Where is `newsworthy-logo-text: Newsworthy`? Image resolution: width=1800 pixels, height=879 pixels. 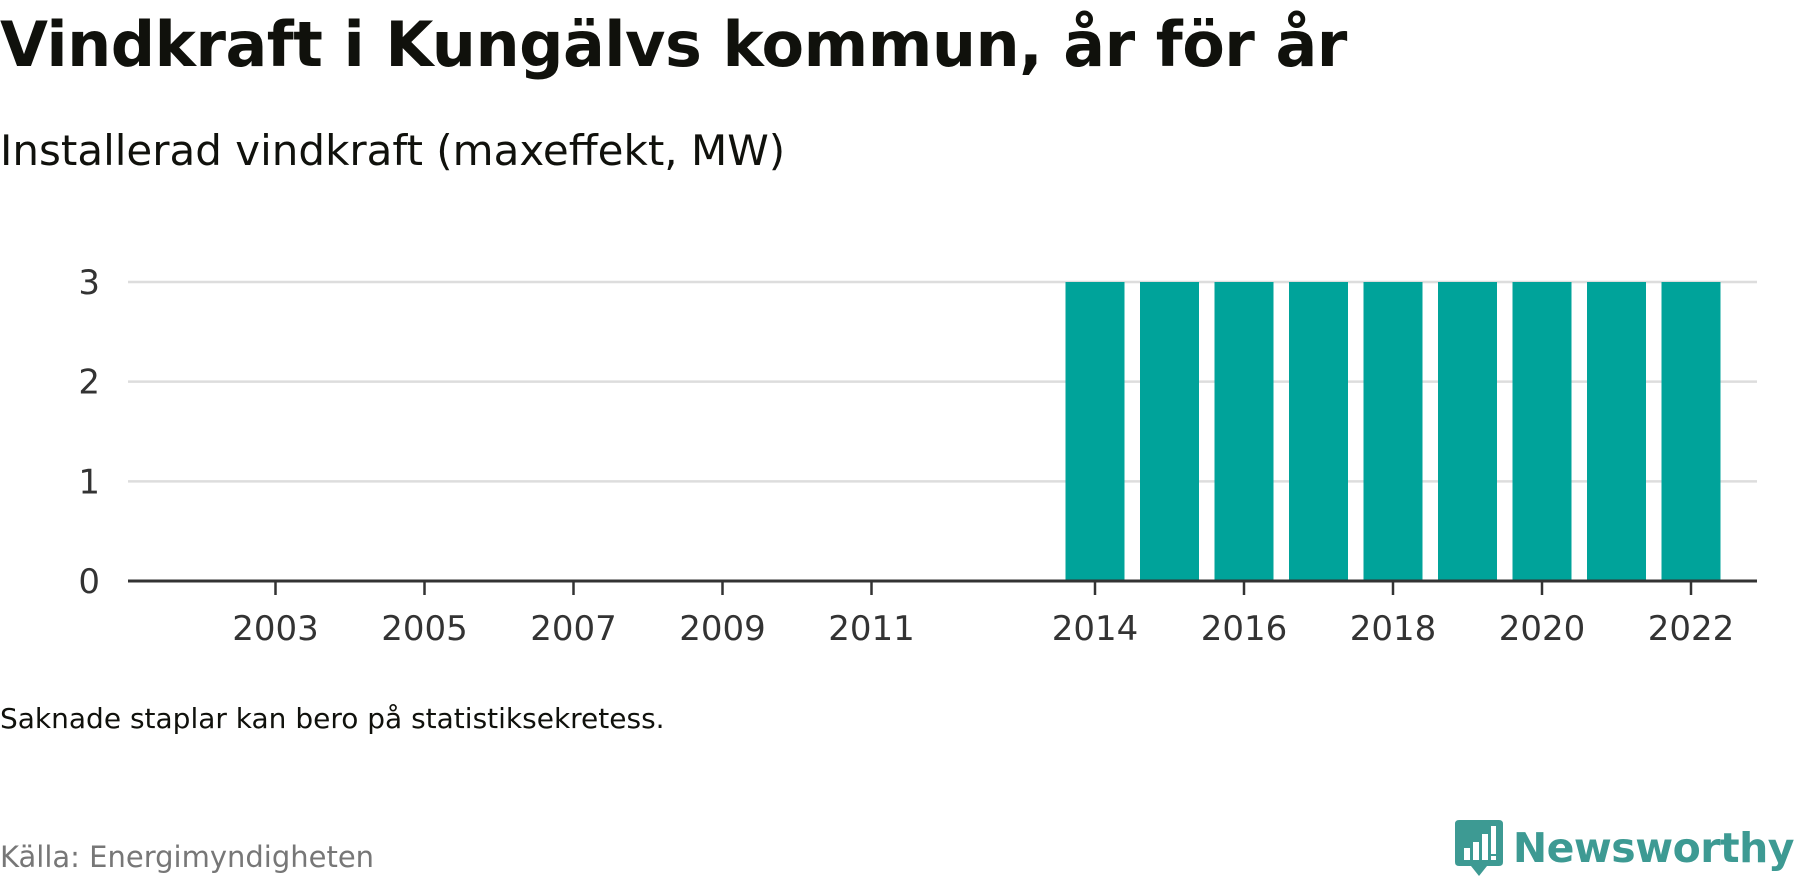 newsworthy-logo-text: Newsworthy is located at coordinates (1653, 848).